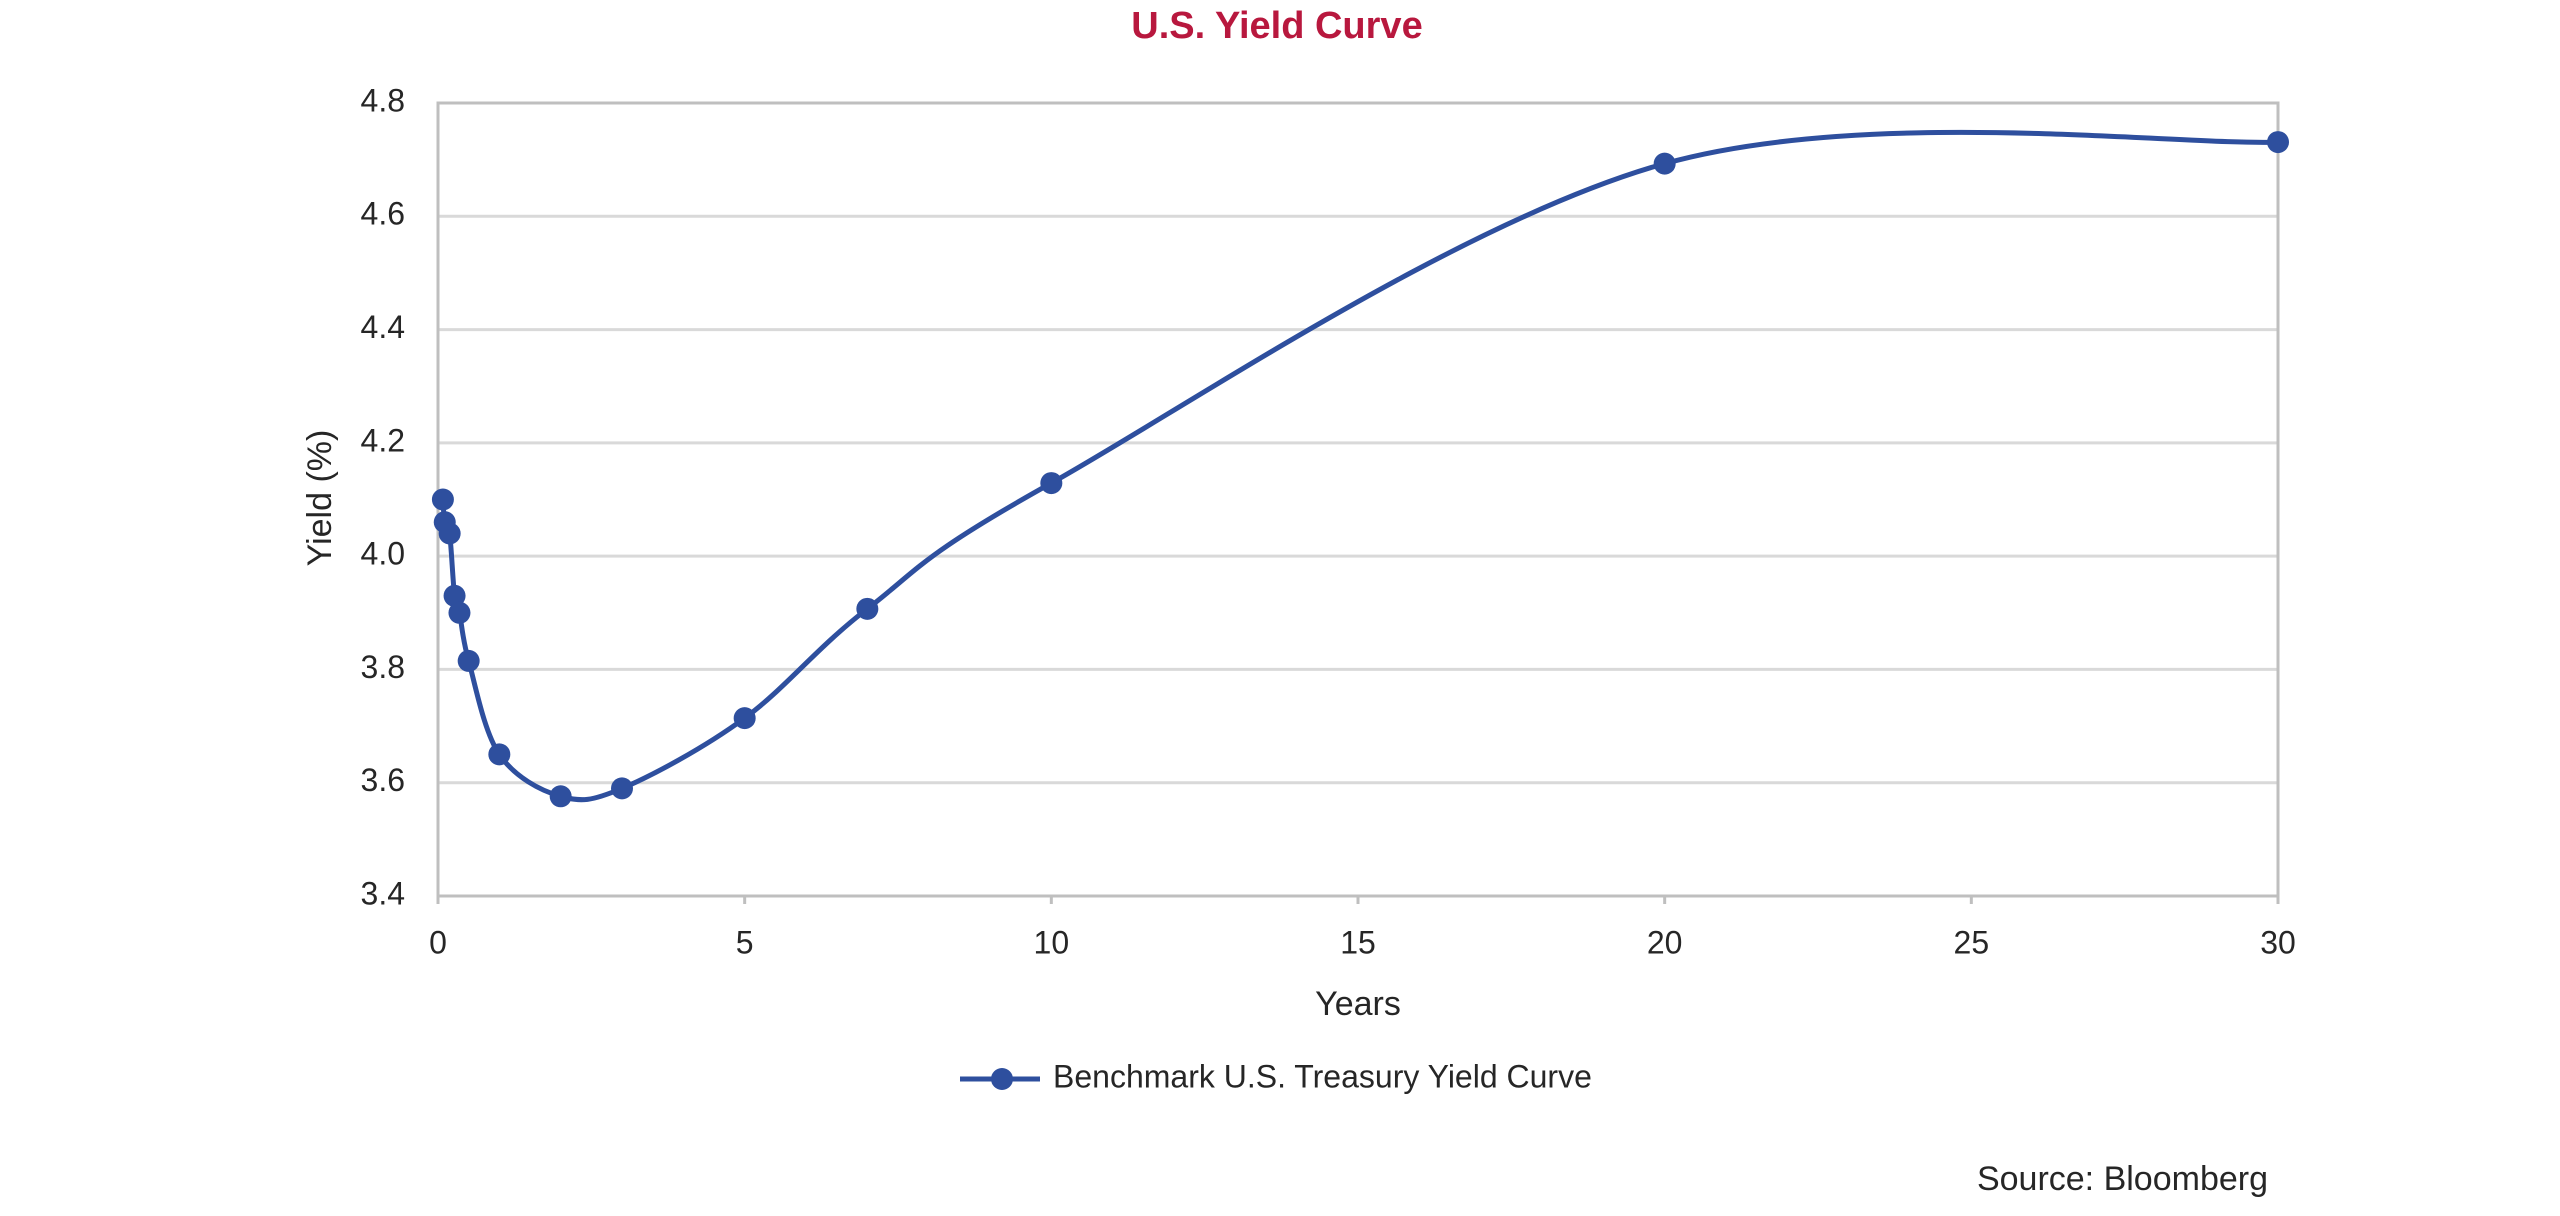 The width and height of the screenshot is (2560, 1216). Describe the element at coordinates (1358, 942) in the screenshot. I see `x-tick-label: 15` at that location.